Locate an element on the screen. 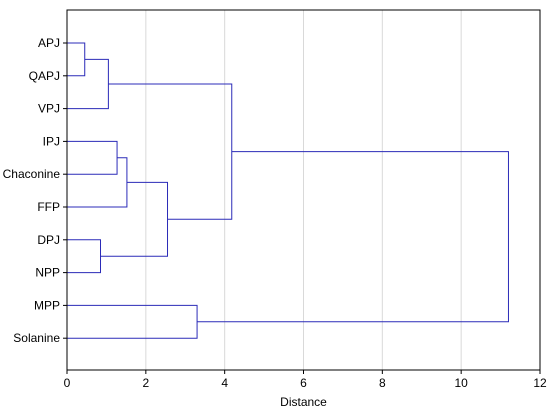 The image size is (550, 412). leaf-label: IPJ is located at coordinates (51, 141).